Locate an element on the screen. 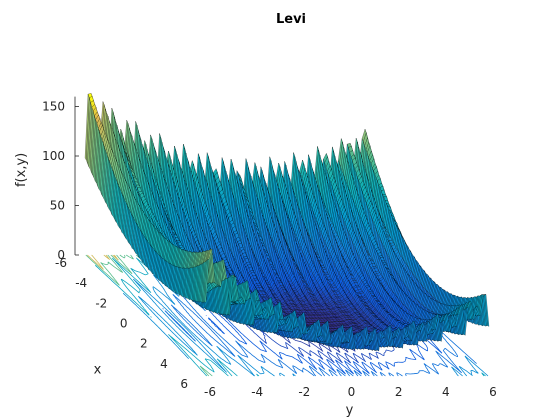 The image size is (560, 420). contour-line is located at coordinates (103, 262).